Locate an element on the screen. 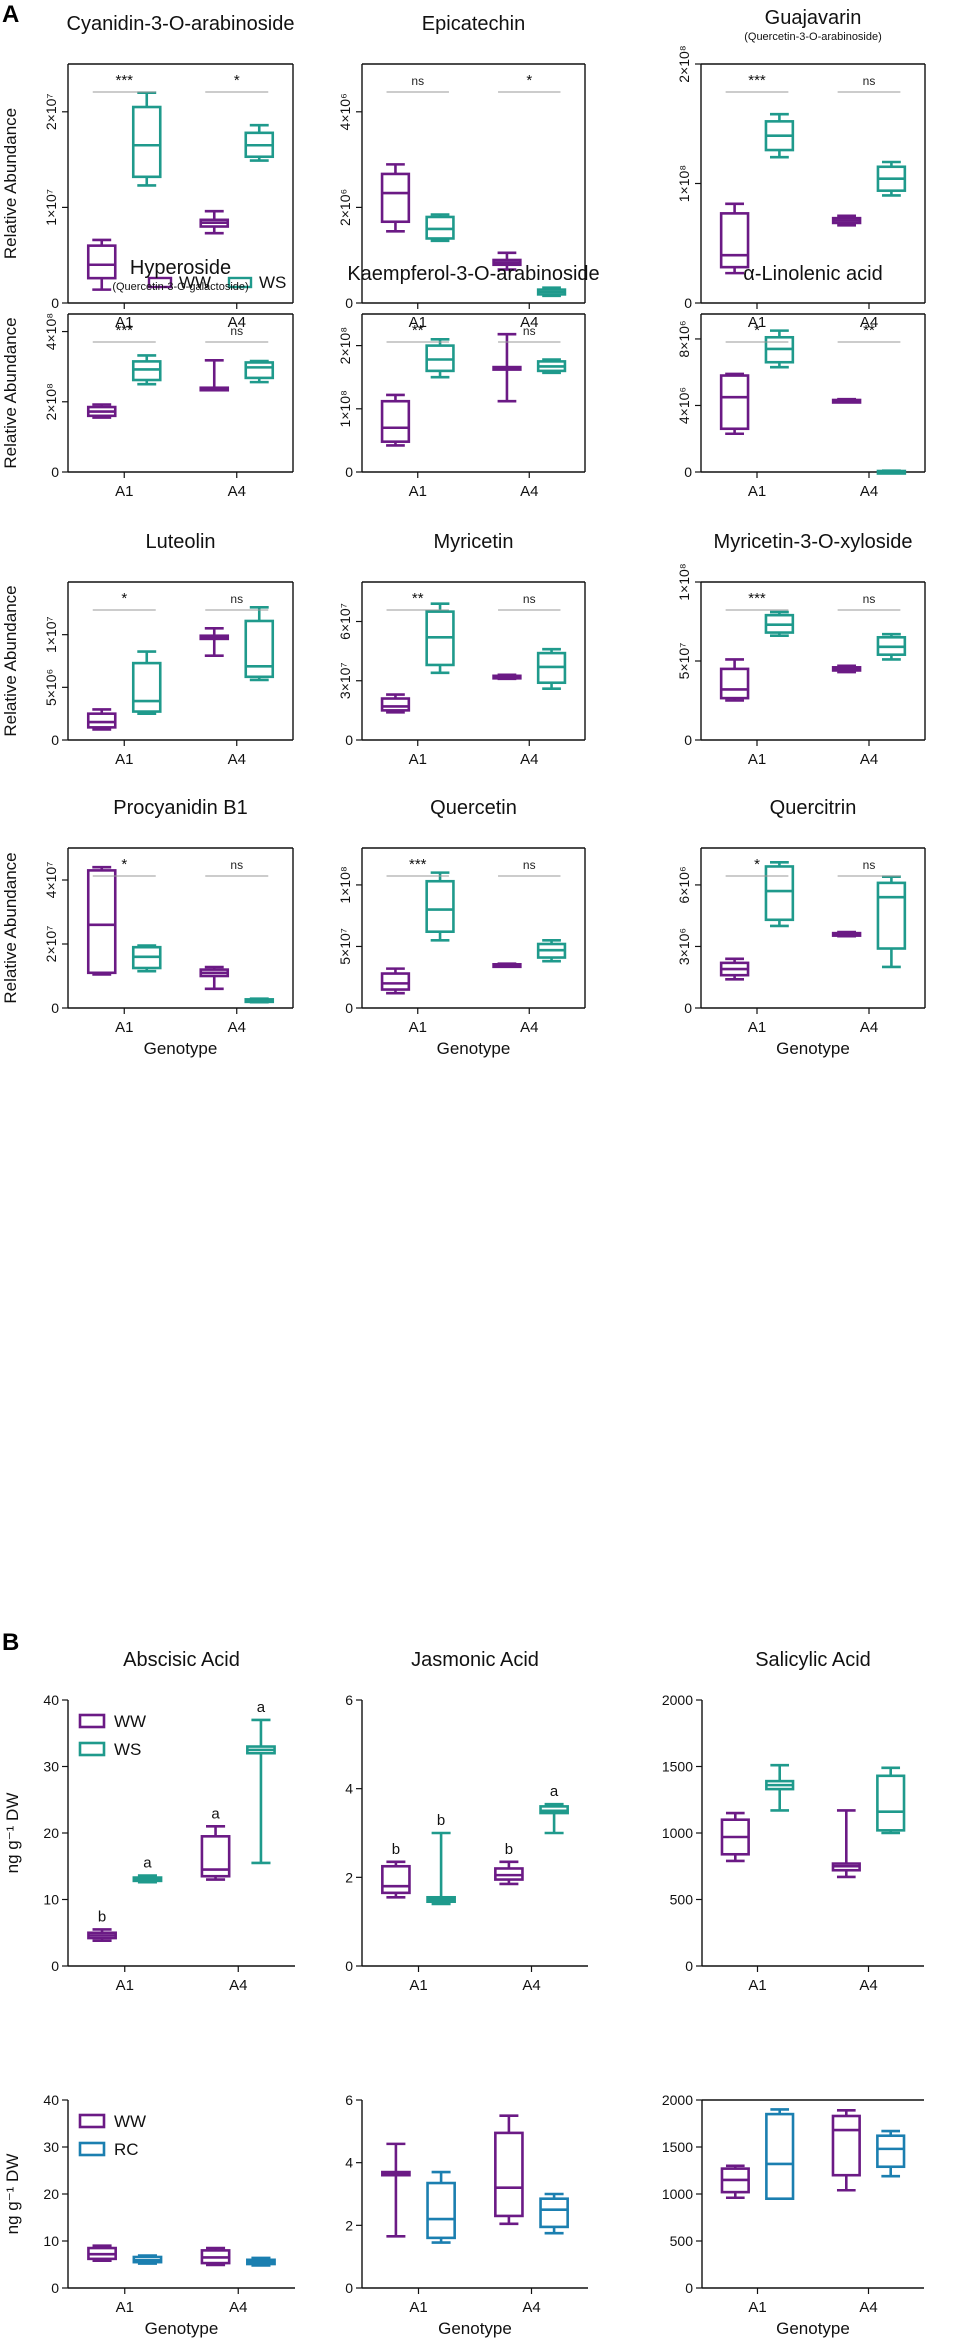 The image size is (964, 2341). chart-title: Quercitrin is located at coordinates (813, 808).